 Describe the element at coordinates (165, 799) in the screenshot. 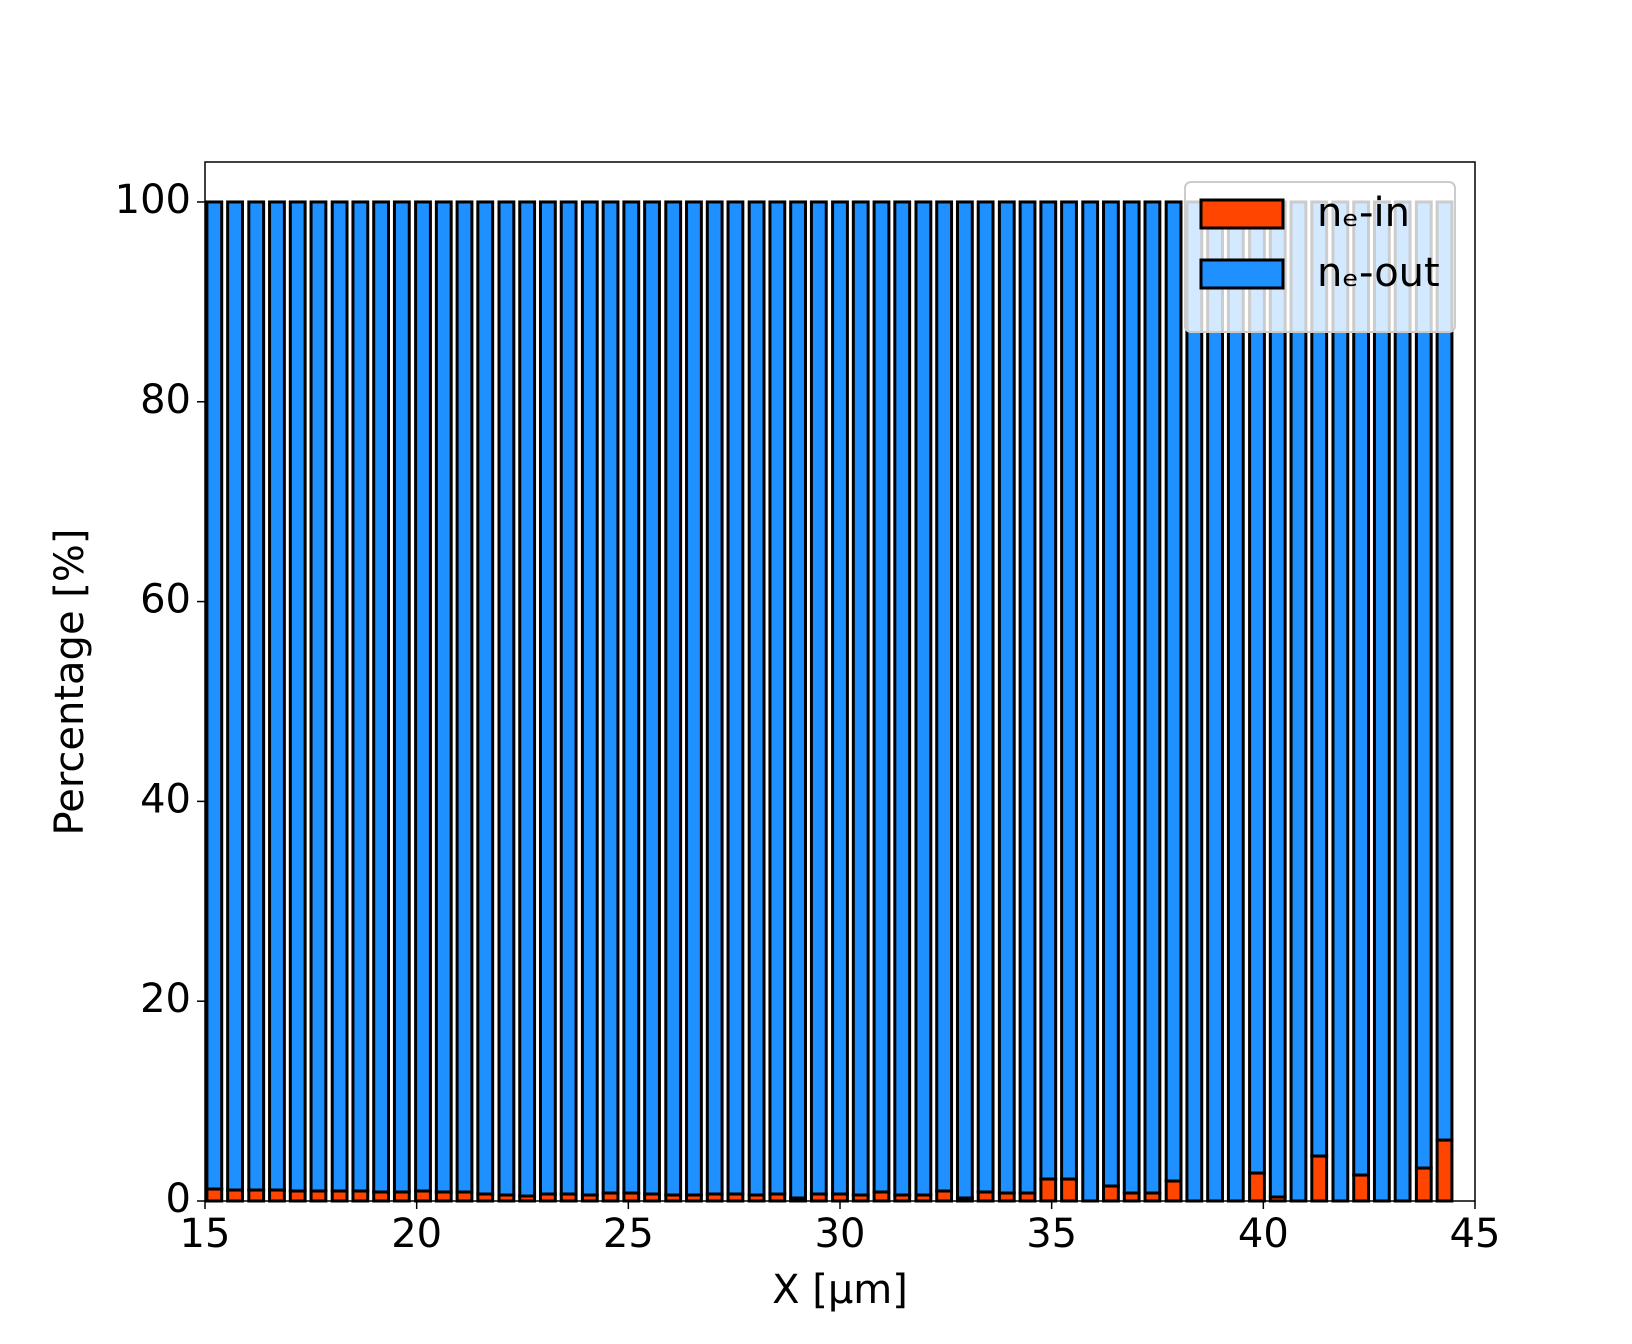

I see `y-tick-label: 40` at that location.